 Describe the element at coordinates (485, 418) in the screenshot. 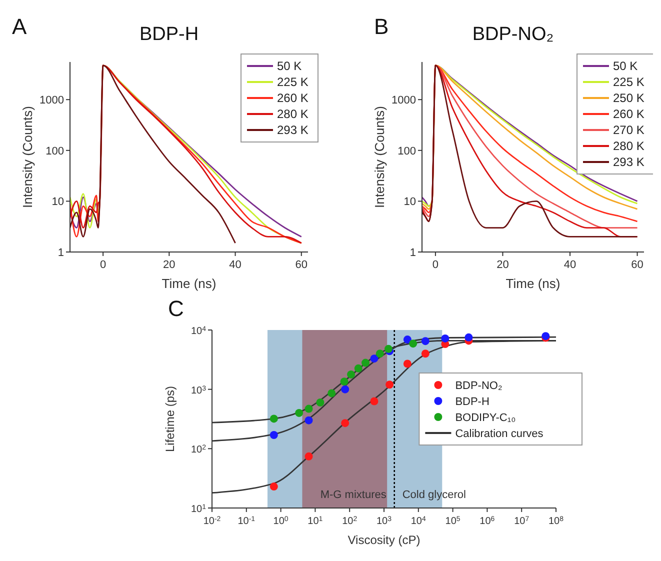

I see `legend-label: BODIPY-C₁₀` at that location.